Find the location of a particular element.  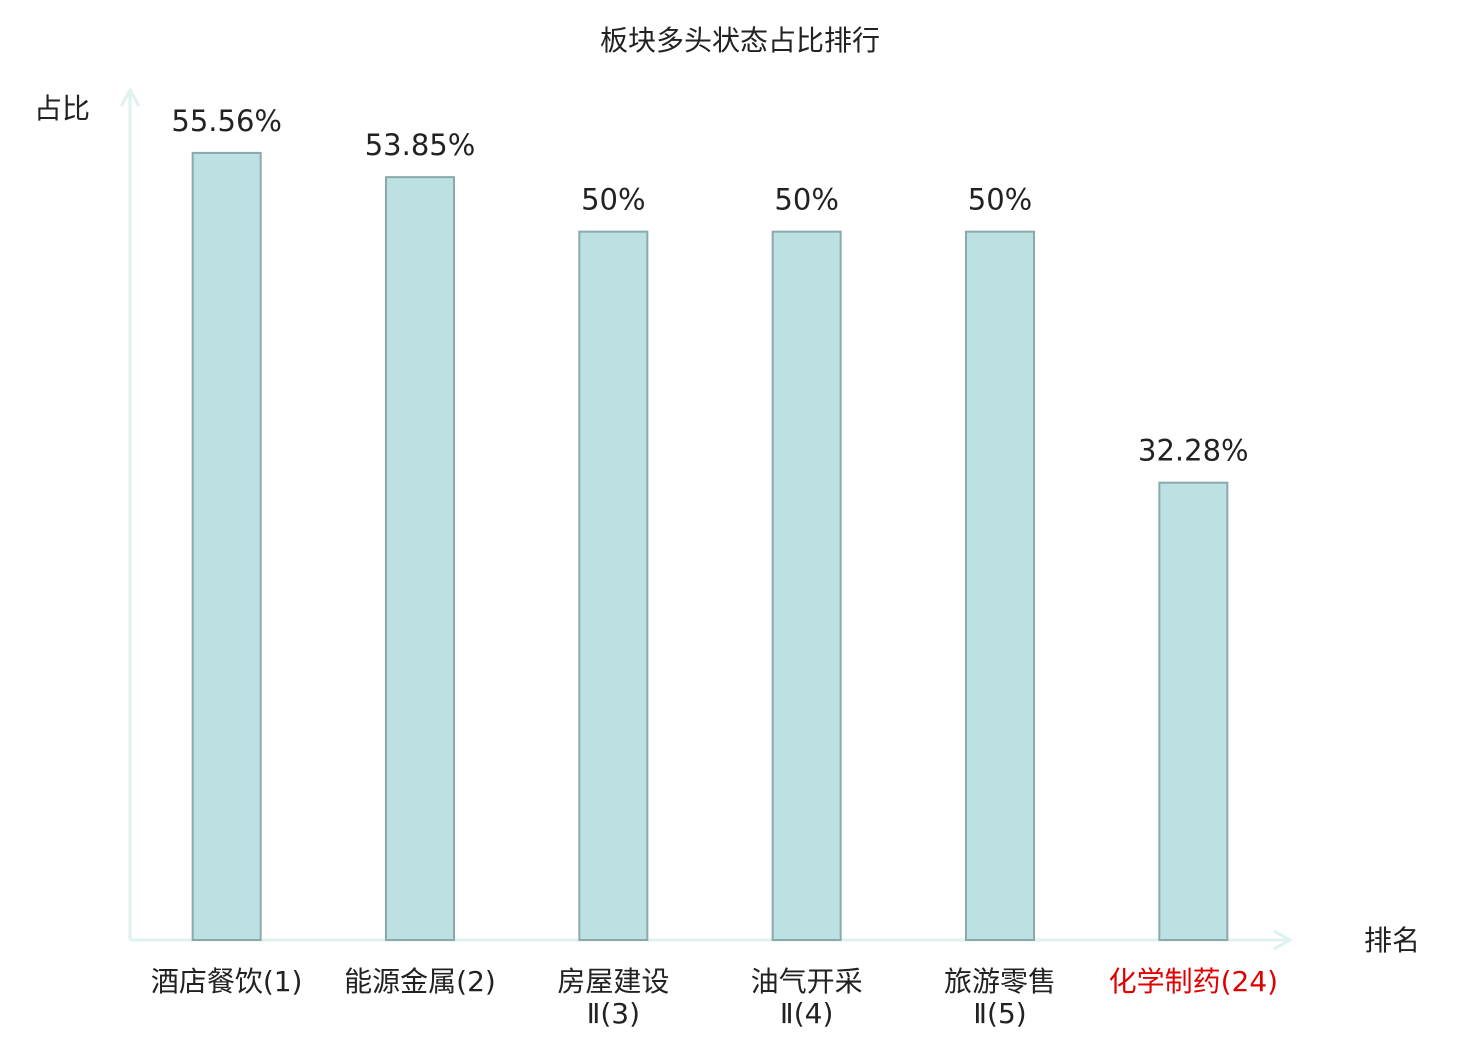

x-tick-label: 油气开采 Ⅱ(4) is located at coordinates (806, 997).